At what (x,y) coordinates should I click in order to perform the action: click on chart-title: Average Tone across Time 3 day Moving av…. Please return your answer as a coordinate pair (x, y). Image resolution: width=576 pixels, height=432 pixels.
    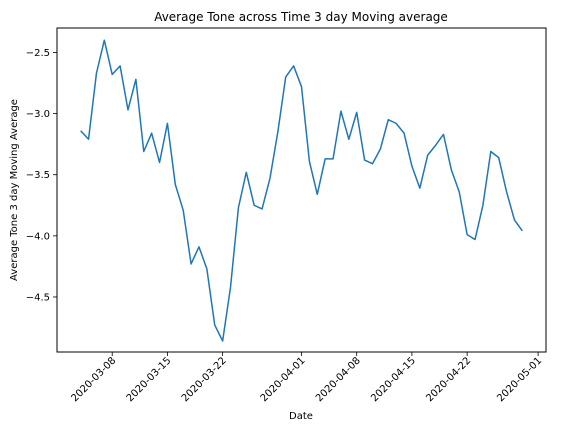
    Looking at the image, I should click on (301, 17).